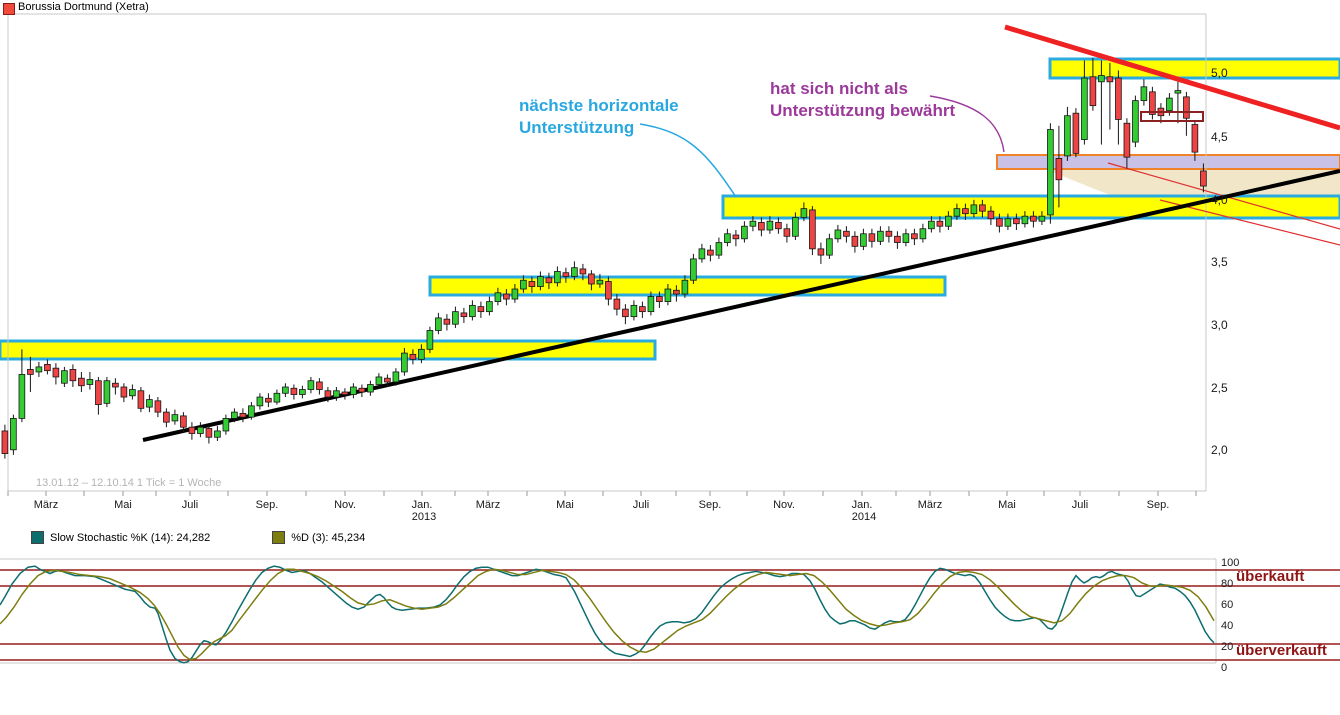 This screenshot has height=715, width=1340. What do you see at coordinates (1281, 650) in the screenshot?
I see `oversold-label: überverkauft` at bounding box center [1281, 650].